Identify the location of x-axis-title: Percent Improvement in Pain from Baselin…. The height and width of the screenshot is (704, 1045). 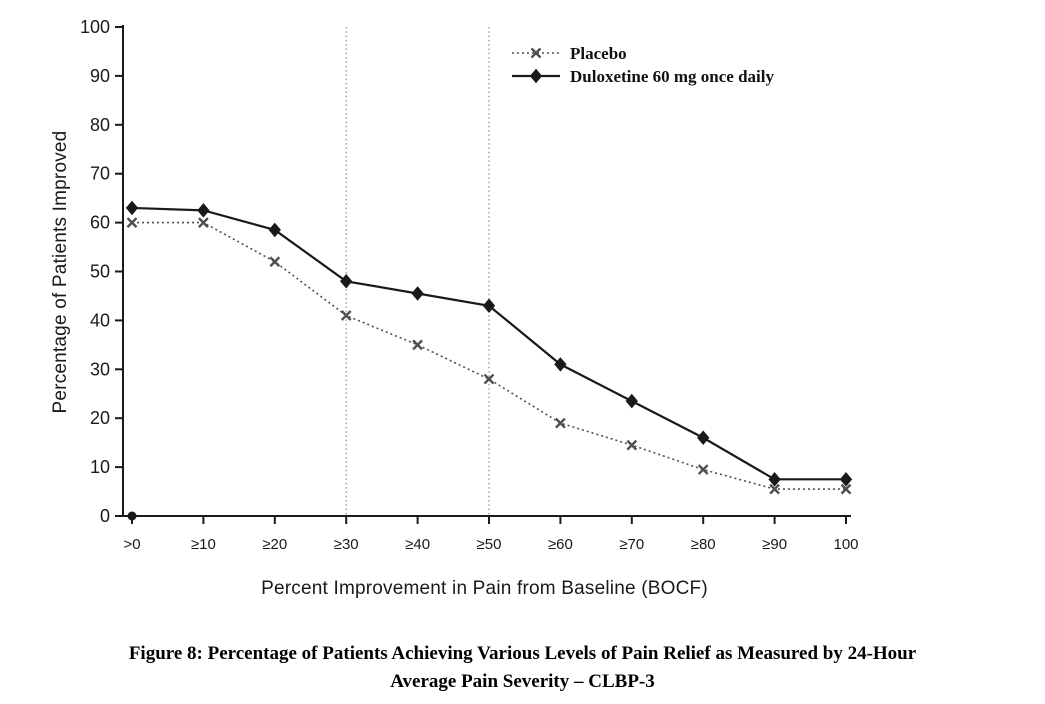
(484, 588).